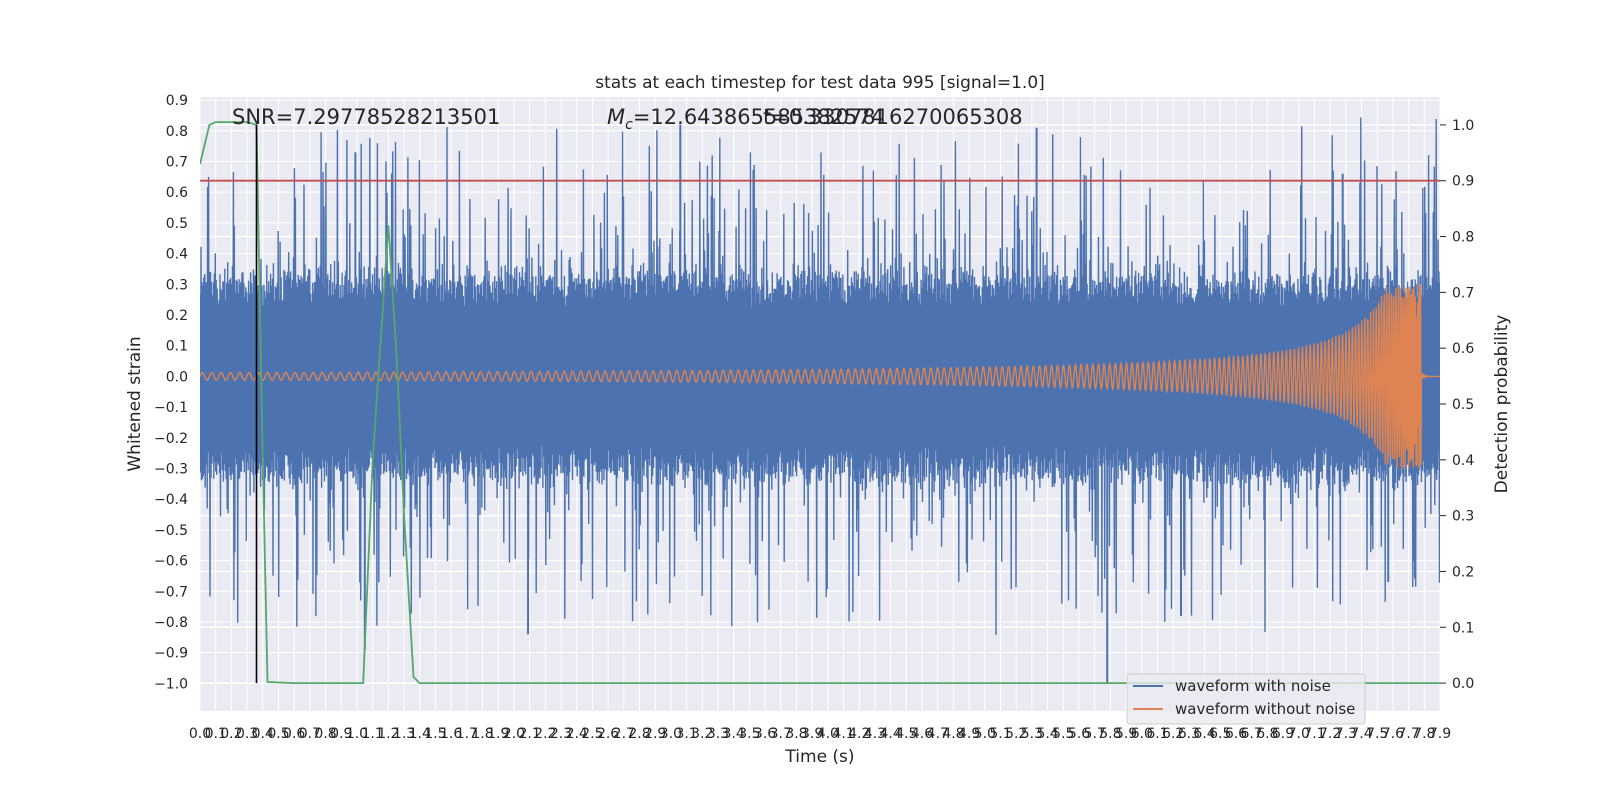 The height and width of the screenshot is (800, 1600). I want to click on legend-label-with-noise: waveform with noise, so click(1253, 686).